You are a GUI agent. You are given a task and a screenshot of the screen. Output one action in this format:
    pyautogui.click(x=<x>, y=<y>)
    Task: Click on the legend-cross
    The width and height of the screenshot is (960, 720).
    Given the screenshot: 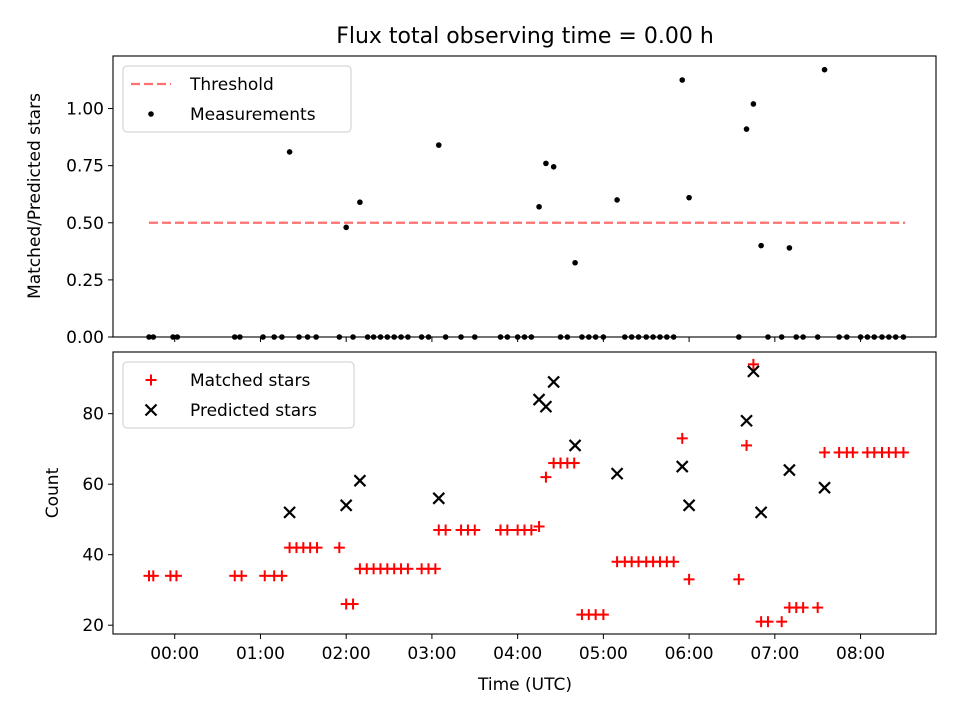 What is the action you would take?
    pyautogui.click(x=151, y=410)
    